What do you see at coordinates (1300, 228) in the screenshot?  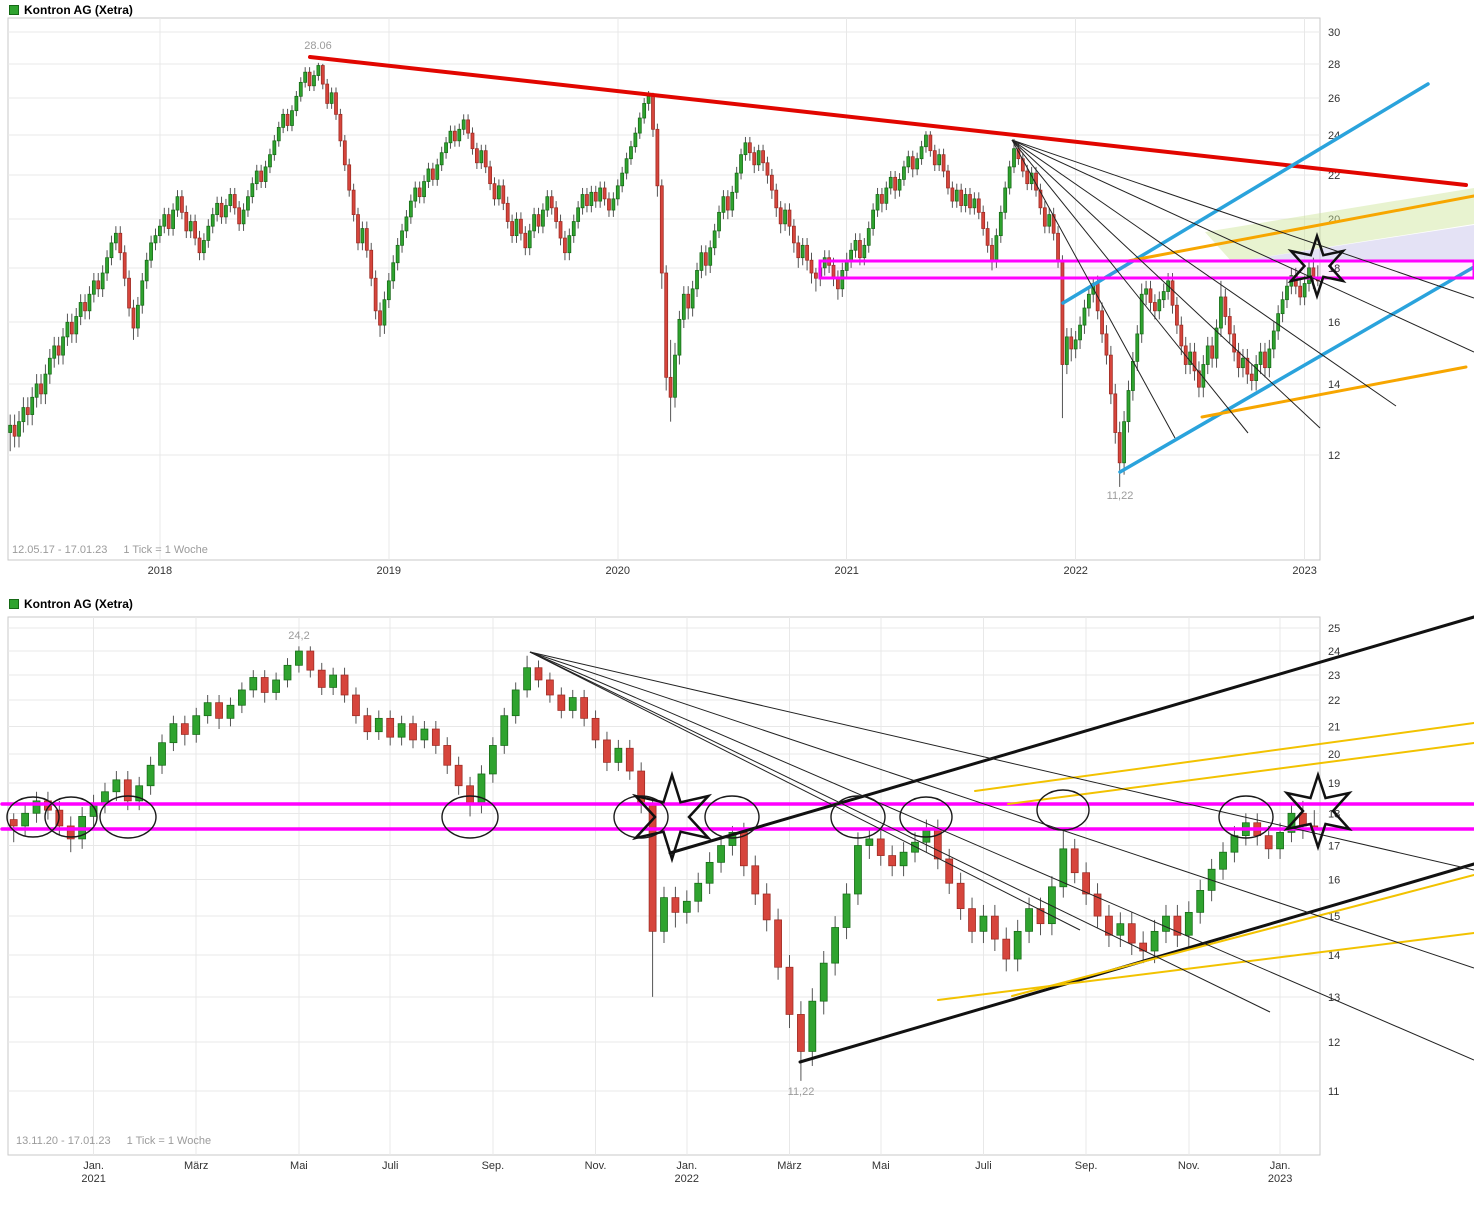 I see `orange-trendline-upper` at bounding box center [1300, 228].